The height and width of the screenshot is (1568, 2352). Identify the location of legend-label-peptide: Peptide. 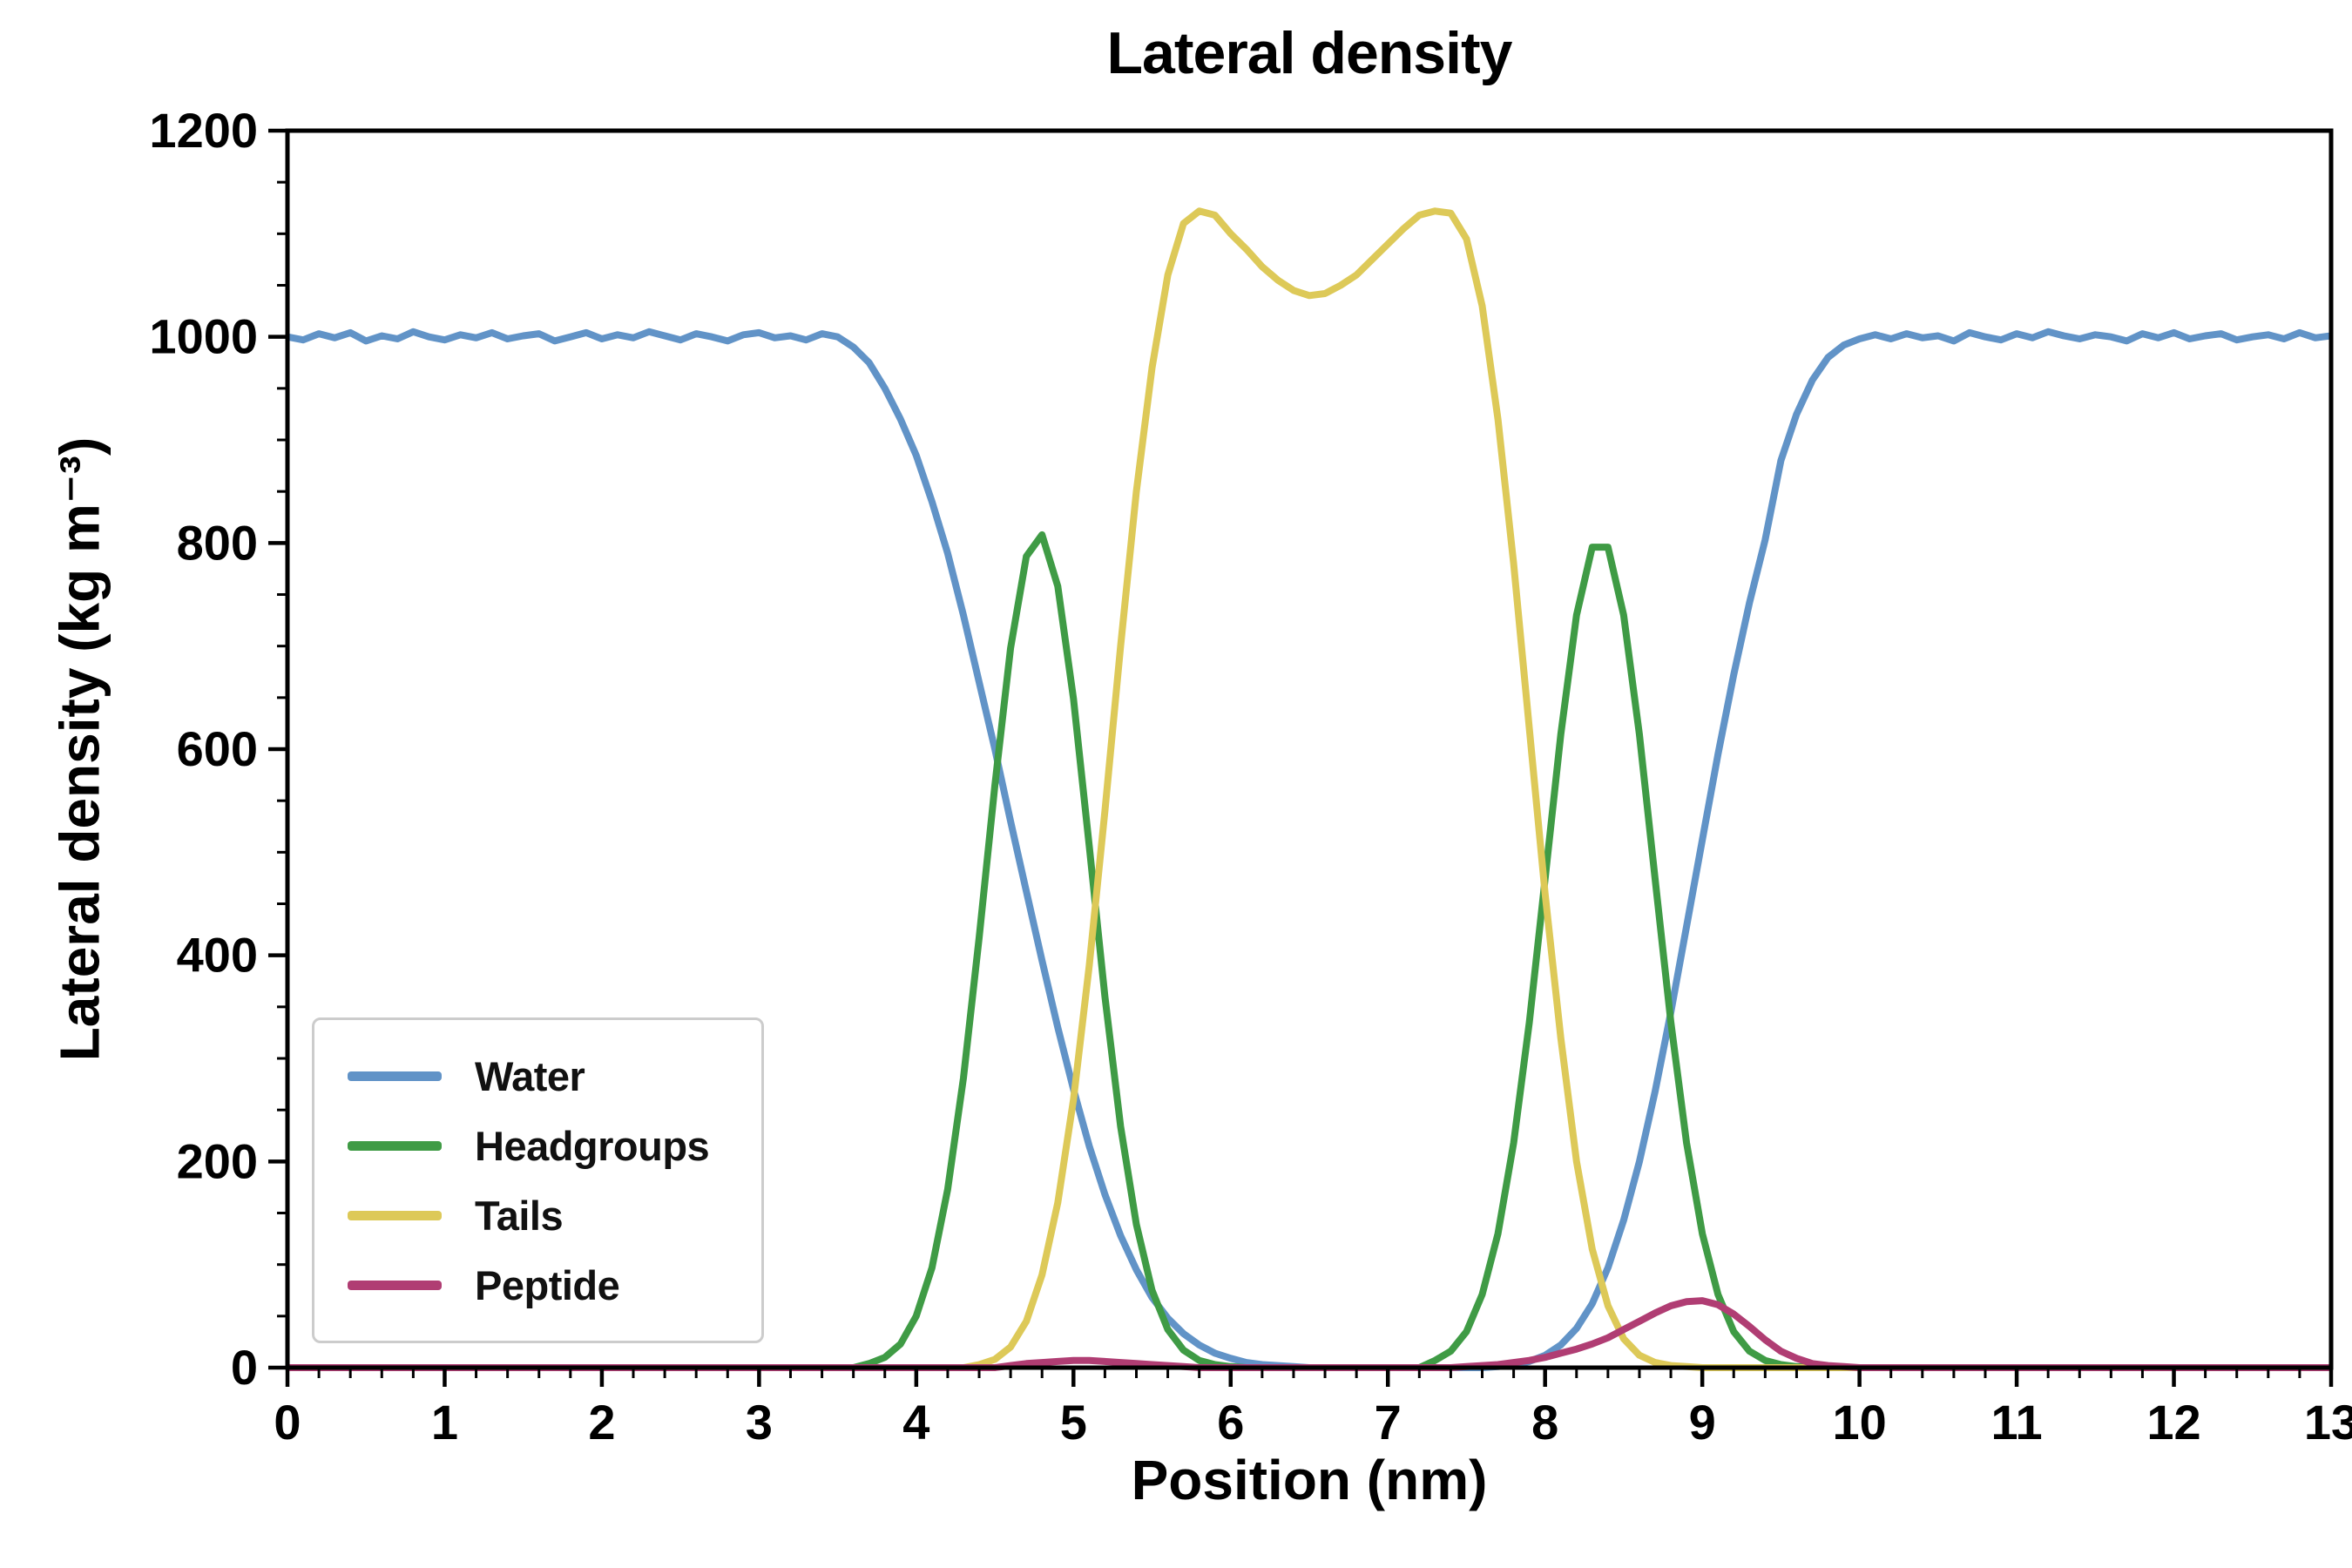
(547, 1284).